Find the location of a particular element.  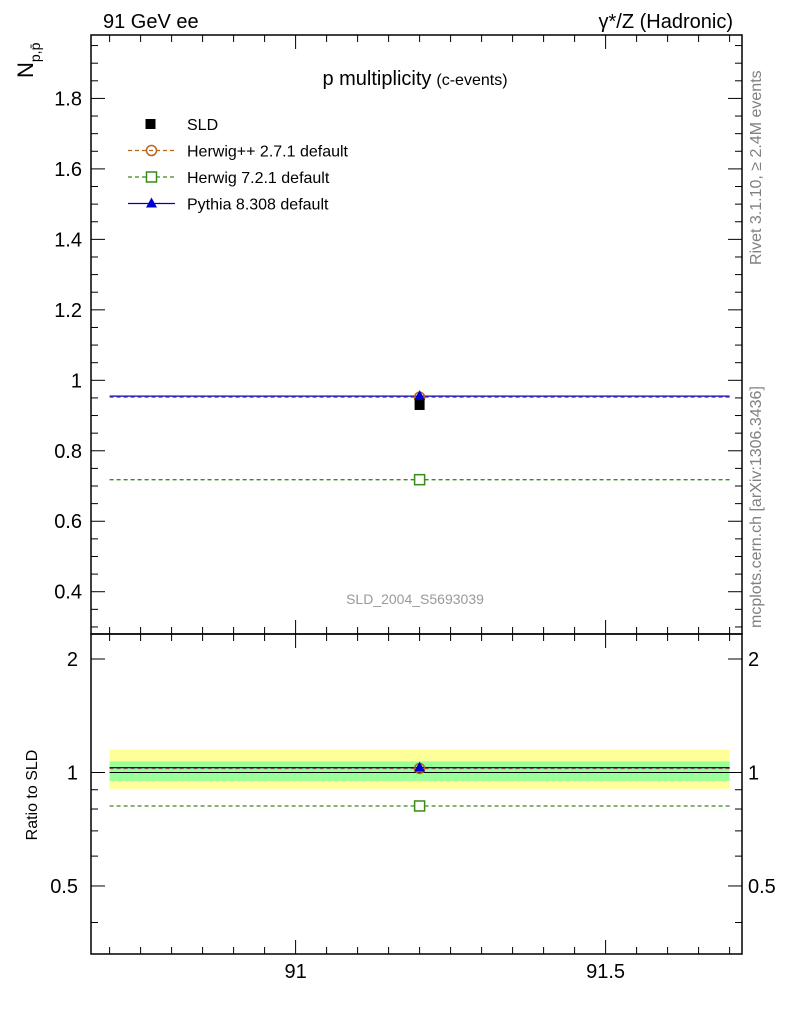

chart-title: p multiplicity (c-events) is located at coordinates (414, 79).